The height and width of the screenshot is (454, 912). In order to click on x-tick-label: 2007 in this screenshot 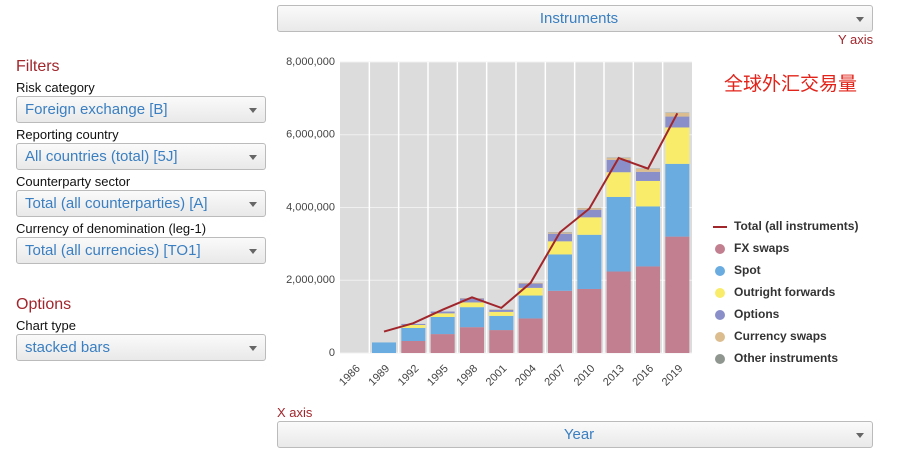, I will do `click(555, 376)`.